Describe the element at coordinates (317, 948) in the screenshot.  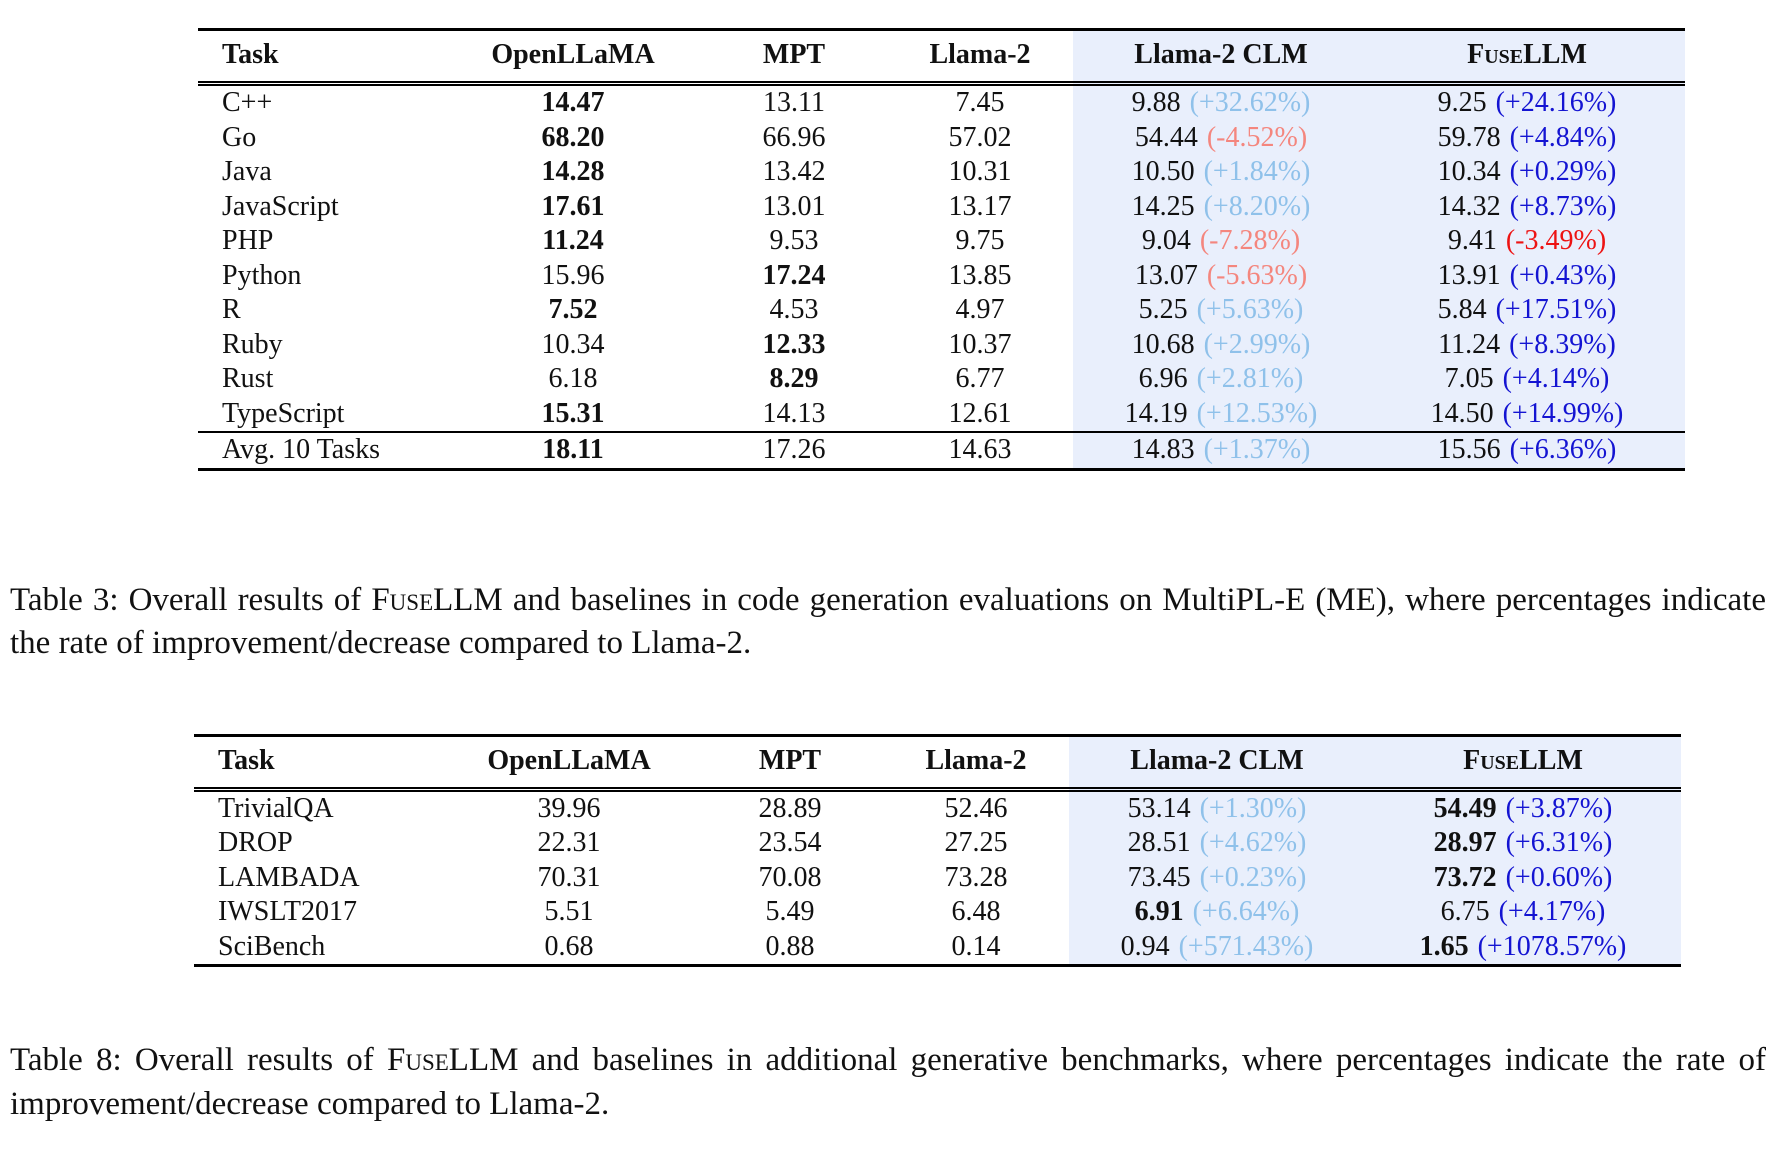
I see `task-cell: SciBench` at that location.